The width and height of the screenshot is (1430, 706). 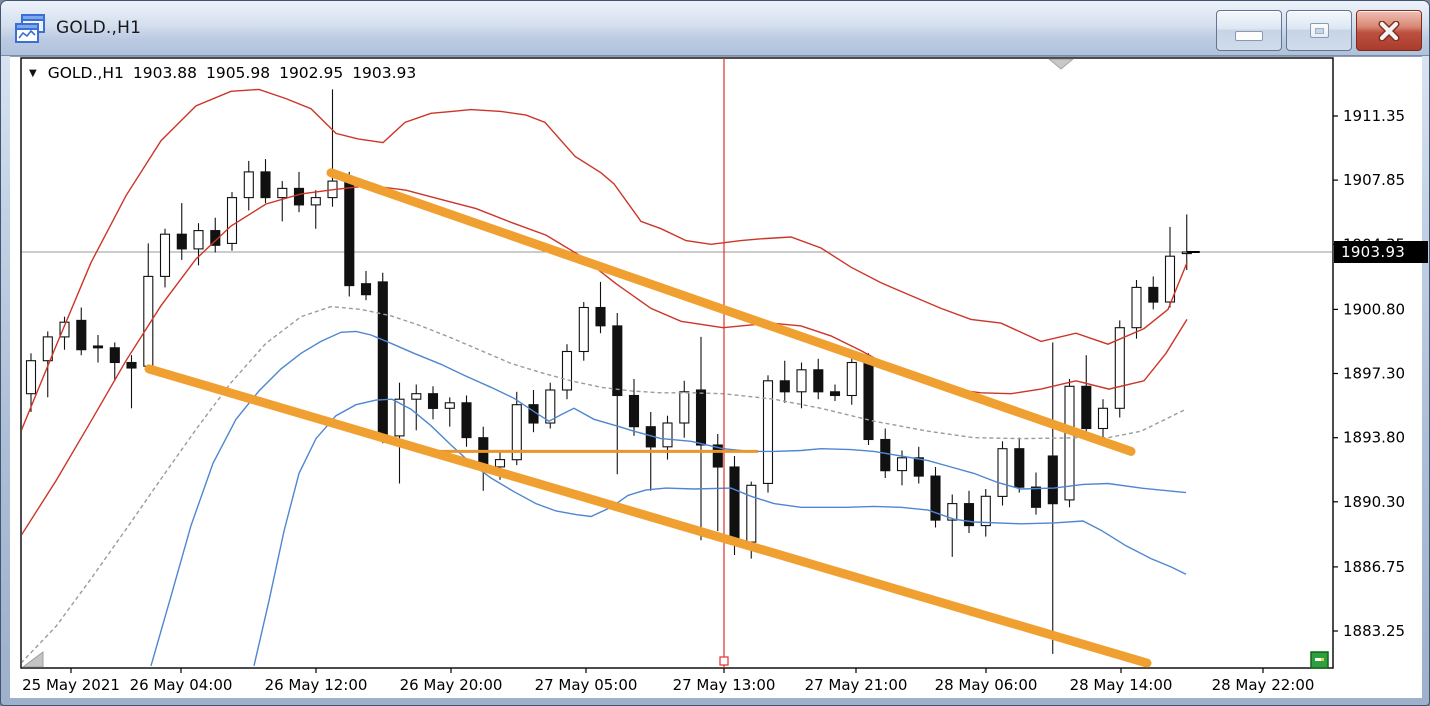 What do you see at coordinates (1374, 502) in the screenshot?
I see `price-axis-label: 1890.30` at bounding box center [1374, 502].